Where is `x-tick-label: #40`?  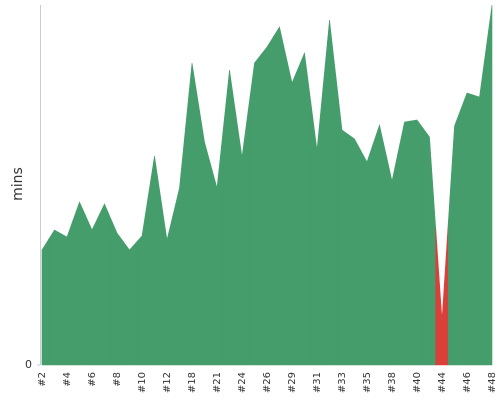
x-tick-label: #40 is located at coordinates (417, 382).